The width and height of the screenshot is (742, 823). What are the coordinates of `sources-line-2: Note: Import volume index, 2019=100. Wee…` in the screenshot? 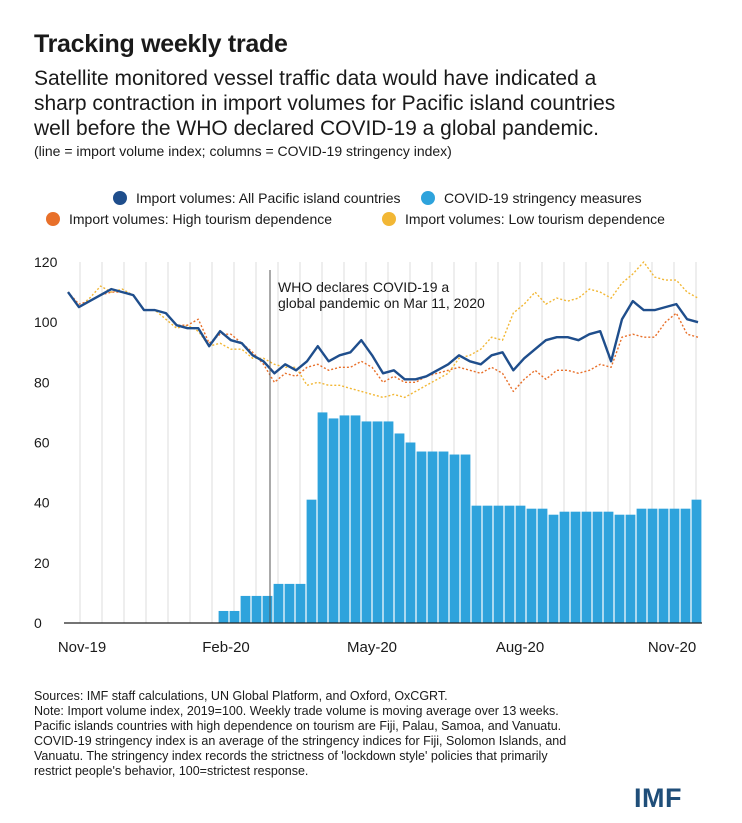 It's located at (296, 711).